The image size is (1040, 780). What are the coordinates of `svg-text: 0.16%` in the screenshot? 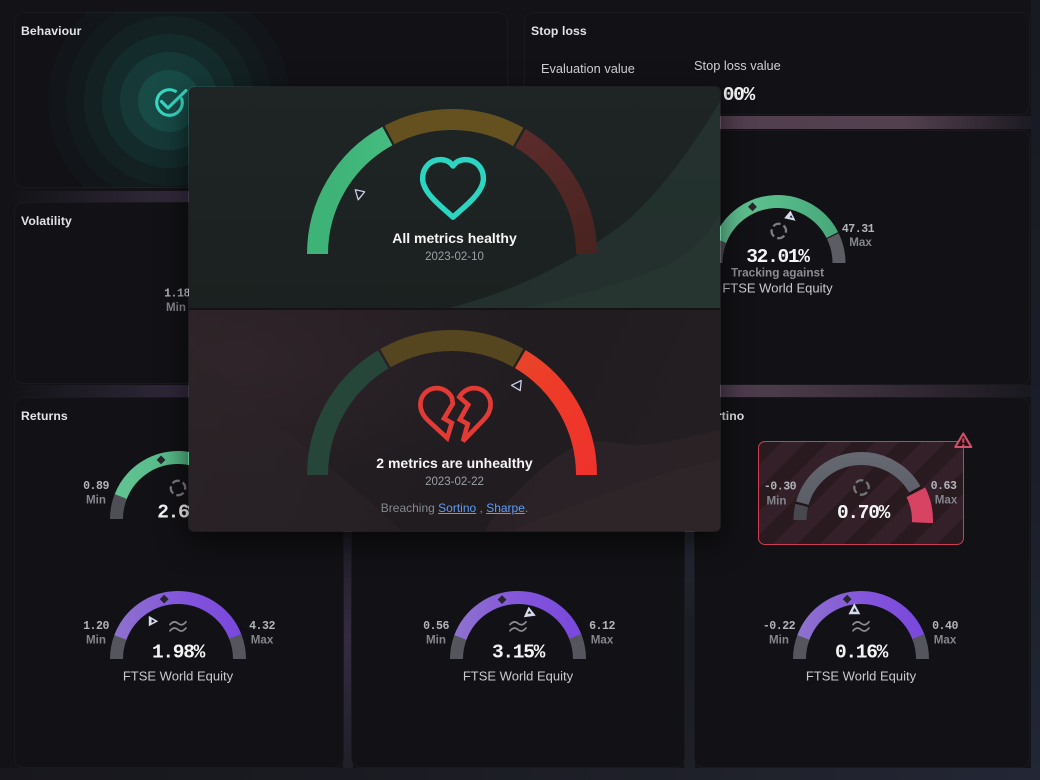 It's located at (862, 653).